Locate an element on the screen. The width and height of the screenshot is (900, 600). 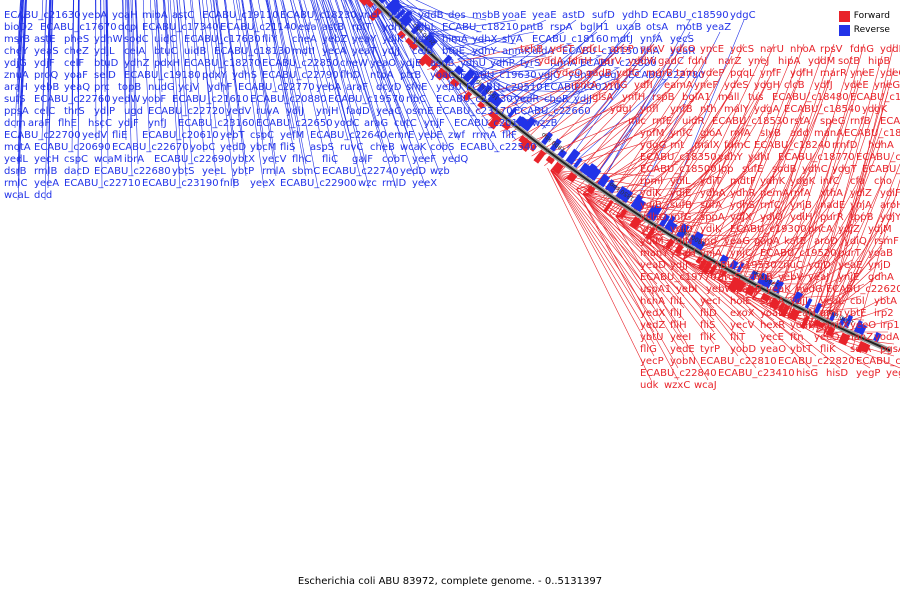
reverse-gene-label: yebA is located at coordinates (328, 87).